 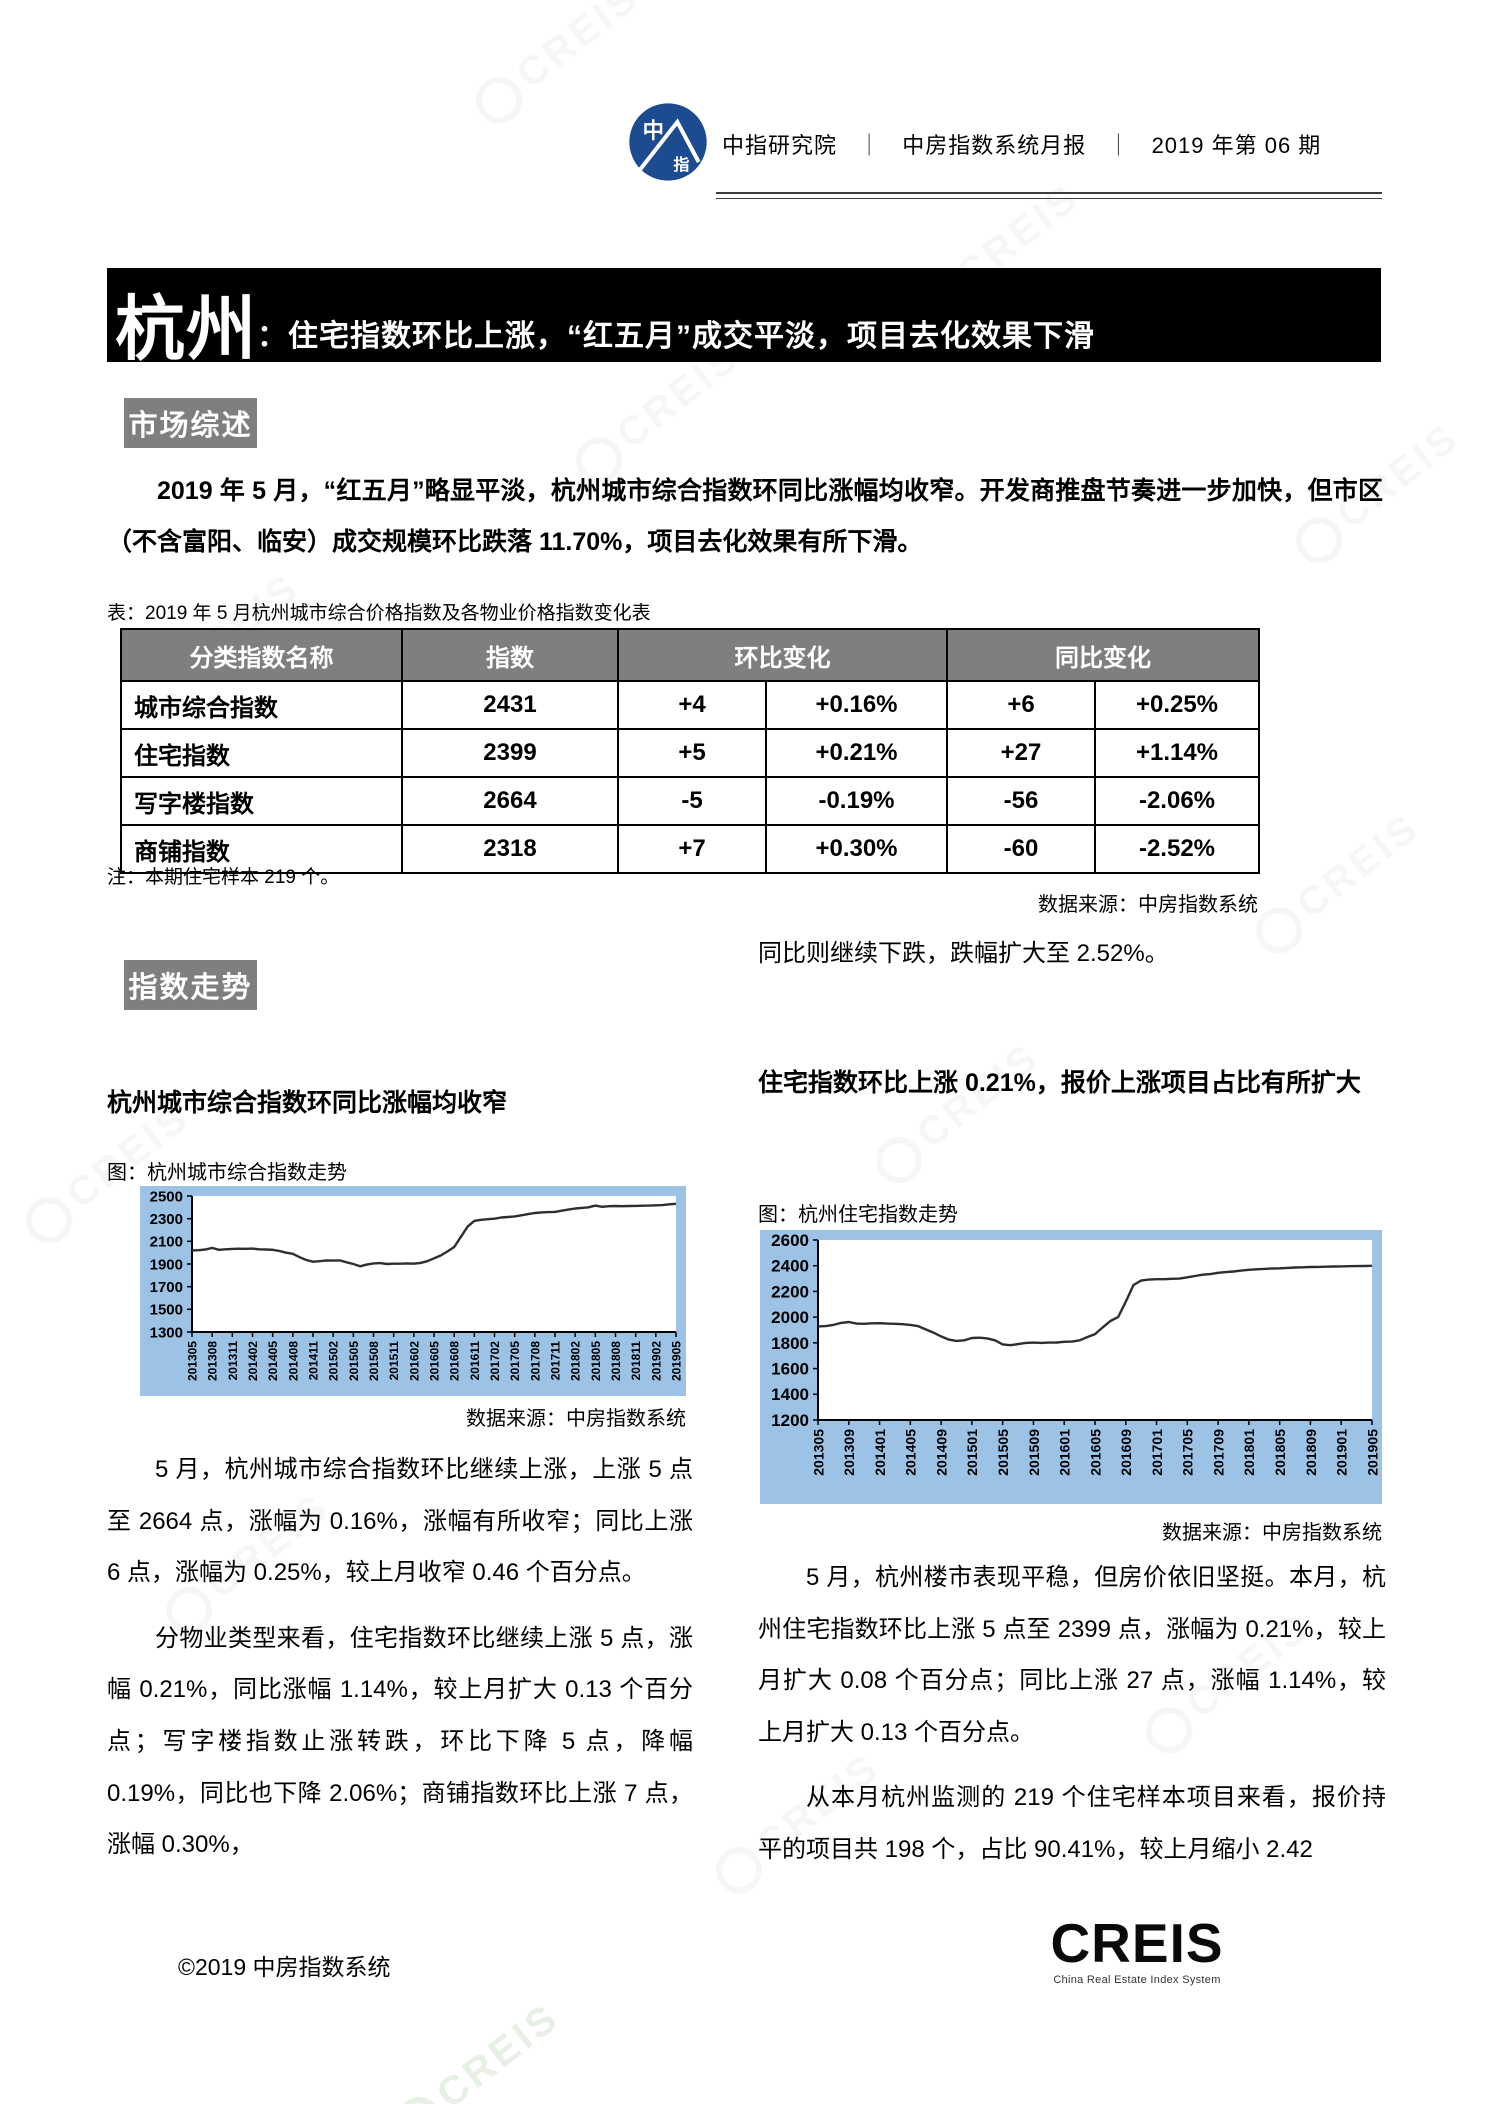 I want to click on table-note: 注：本期住宅样本 219 个。, so click(x=223, y=877).